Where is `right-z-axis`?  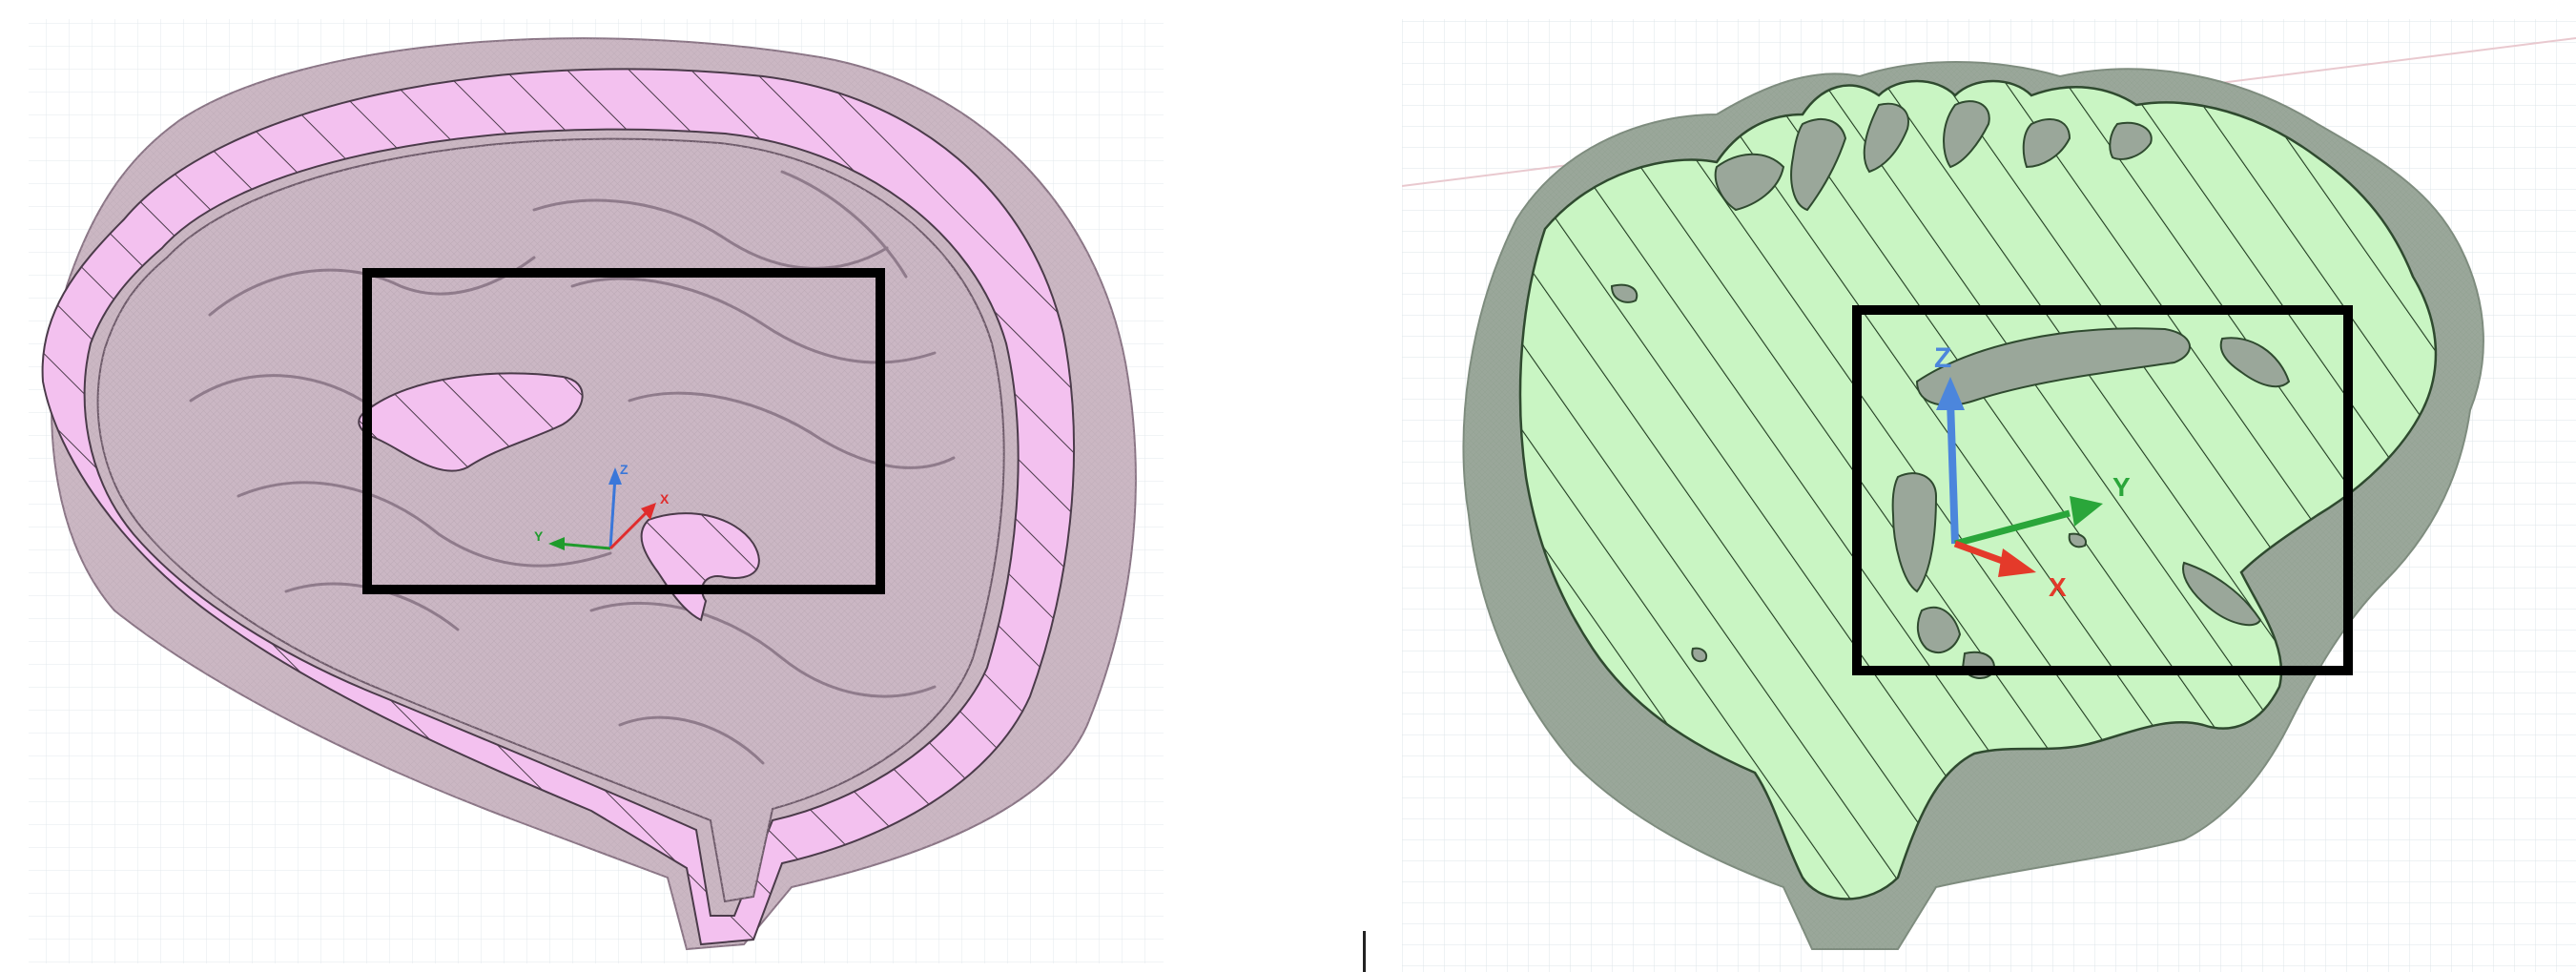
right-z-axis is located at coordinates (1953, 472).